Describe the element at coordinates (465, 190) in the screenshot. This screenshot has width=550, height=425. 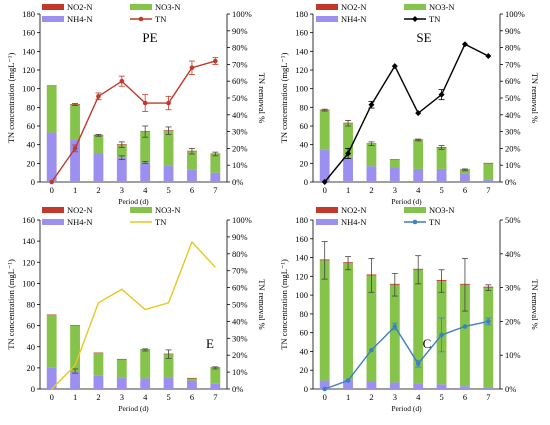
I see `x-tick-label: 6` at that location.